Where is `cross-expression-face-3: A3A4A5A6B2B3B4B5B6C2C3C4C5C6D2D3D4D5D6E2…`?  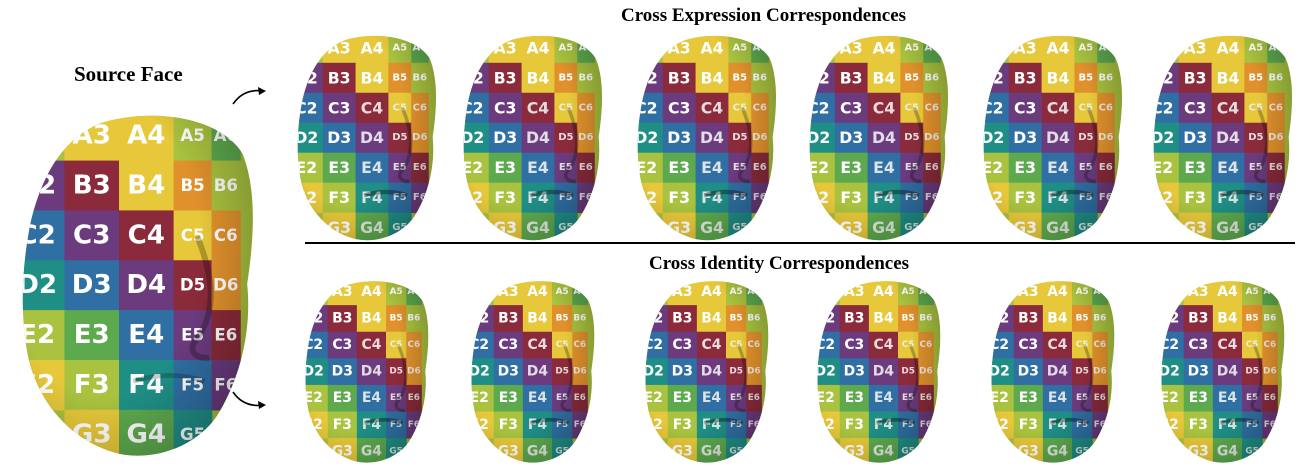 cross-expression-face-3: A3A4A5A6B2B3B4B5B6C2C3C4C5C6D2D3D4D5D6E2… is located at coordinates (707, 138).